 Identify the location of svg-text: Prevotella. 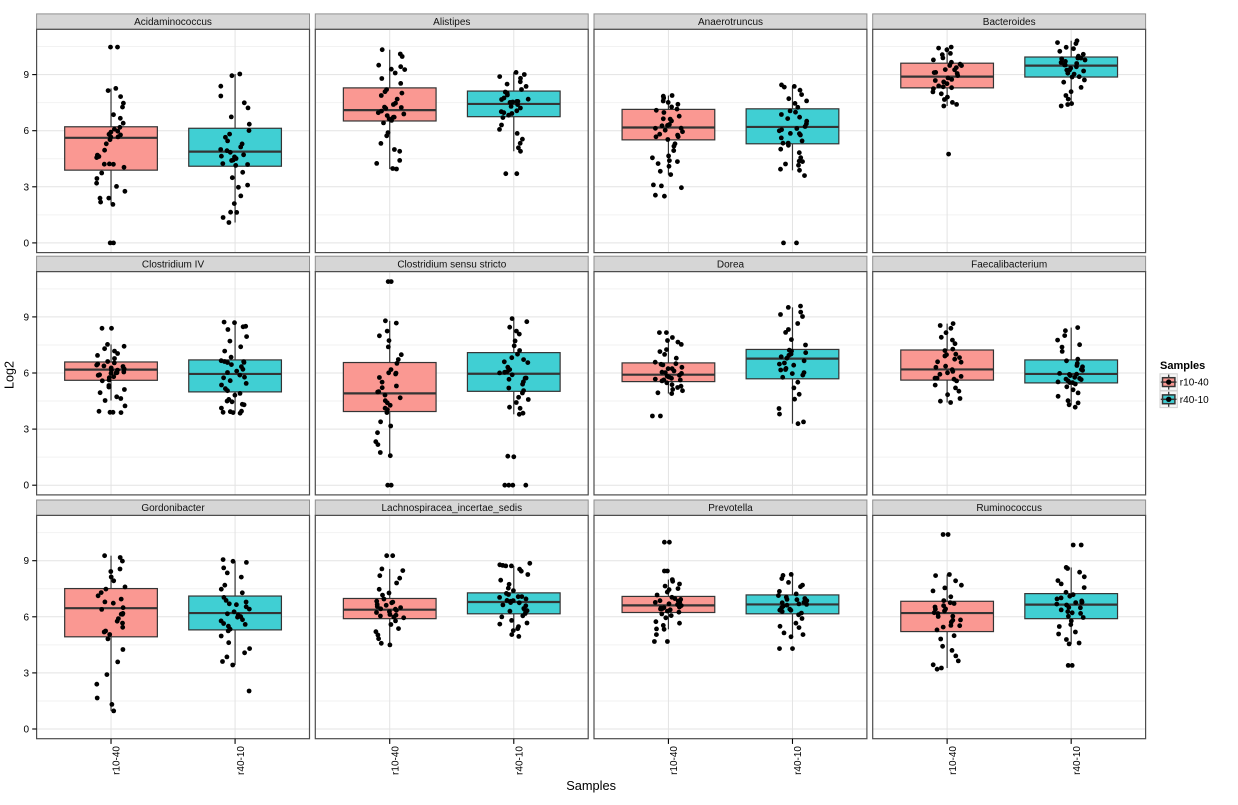
(730, 508).